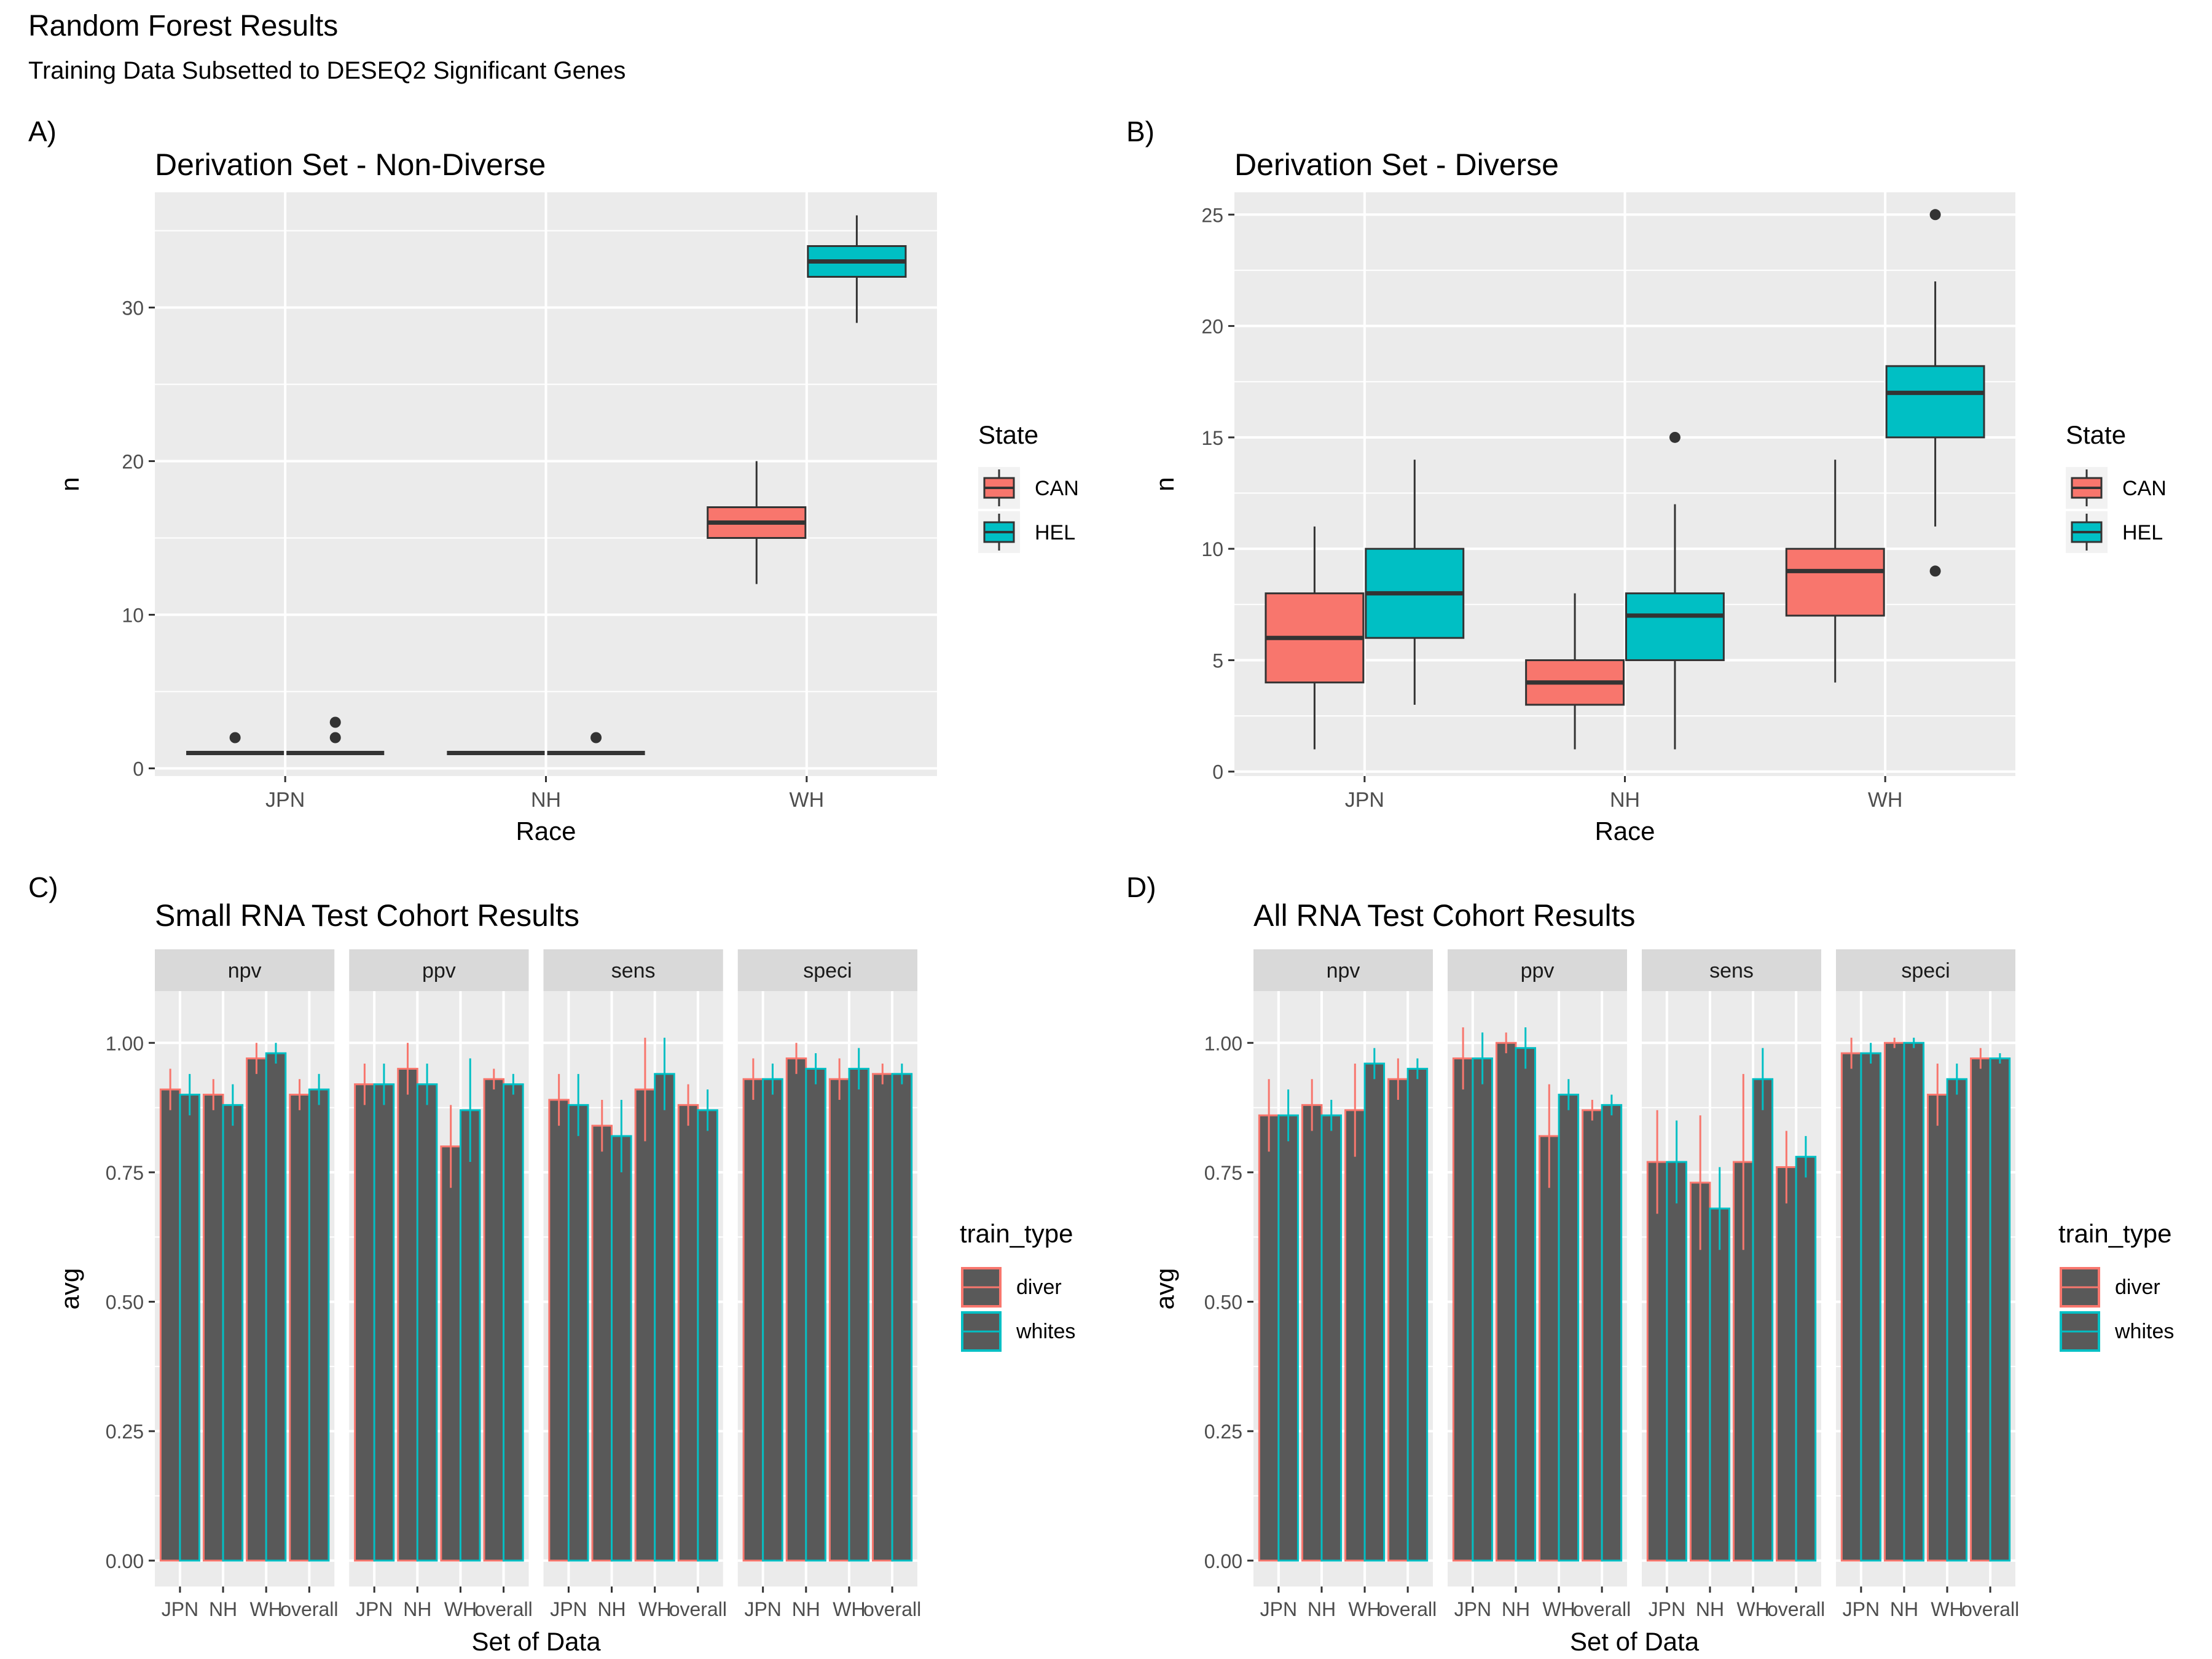 The image size is (2212, 1659). I want to click on legend: State CAN HEL, so click(2116, 486).